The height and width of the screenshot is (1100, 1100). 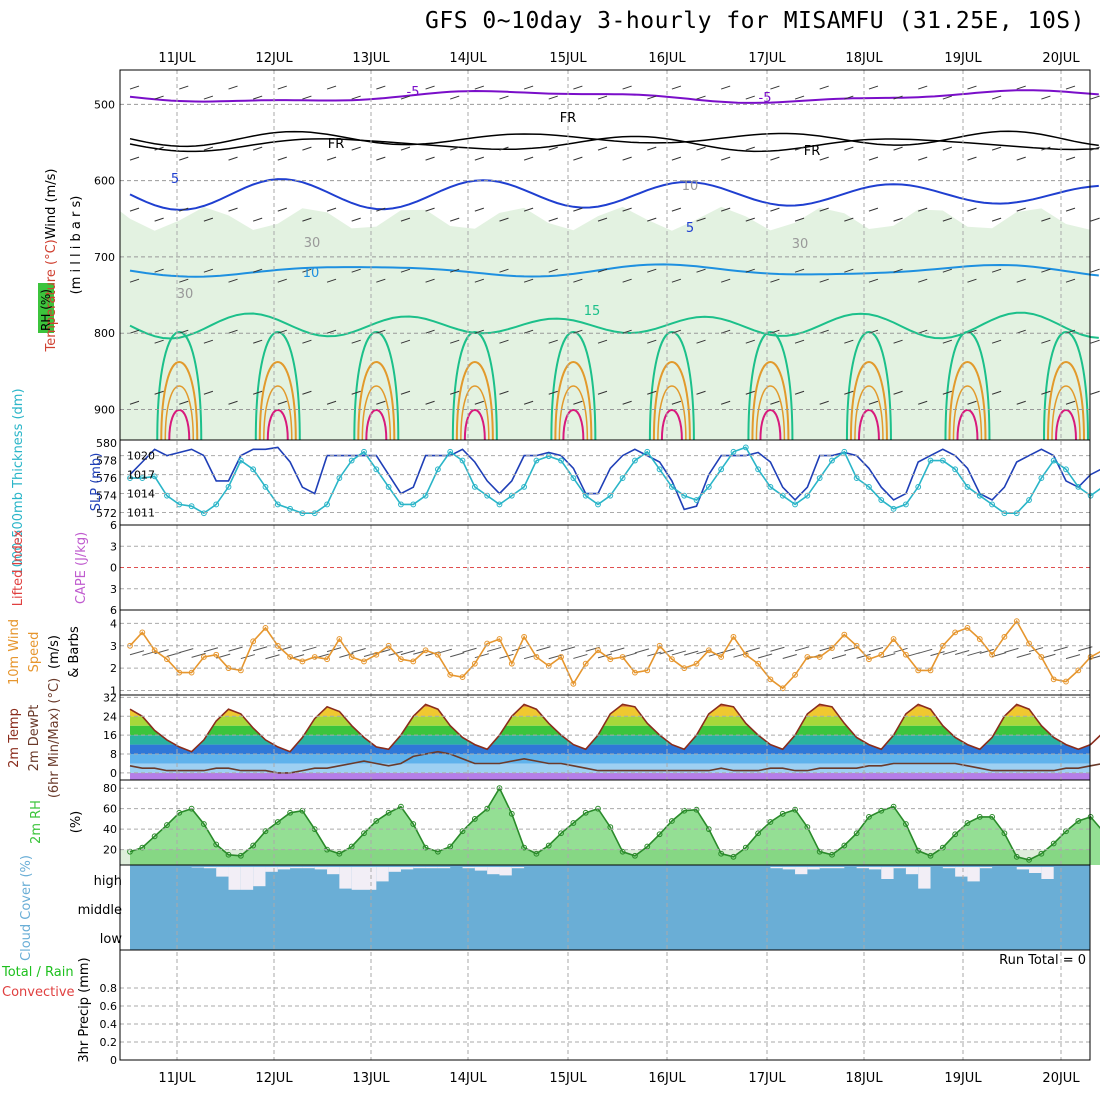 I want to click on precip-tick: 0.6, so click(x=109, y=1006).